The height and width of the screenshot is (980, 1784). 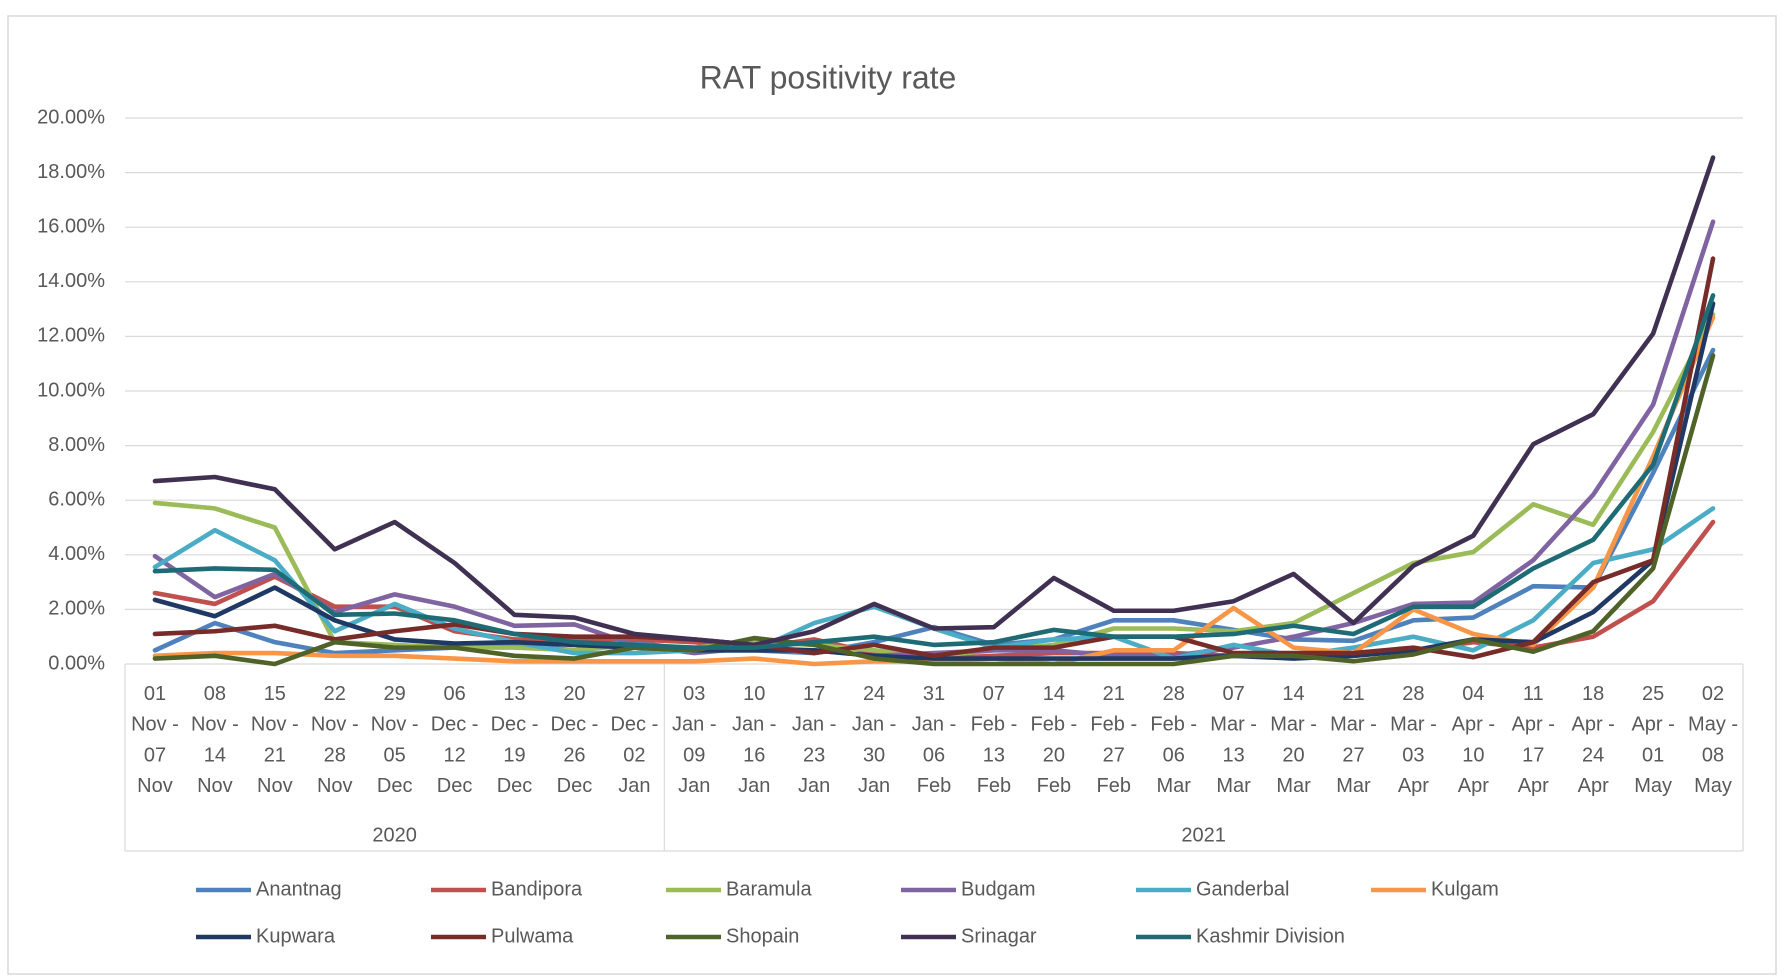 What do you see at coordinates (1270, 936) in the screenshot?
I see `legend-label: Kashmir Division` at bounding box center [1270, 936].